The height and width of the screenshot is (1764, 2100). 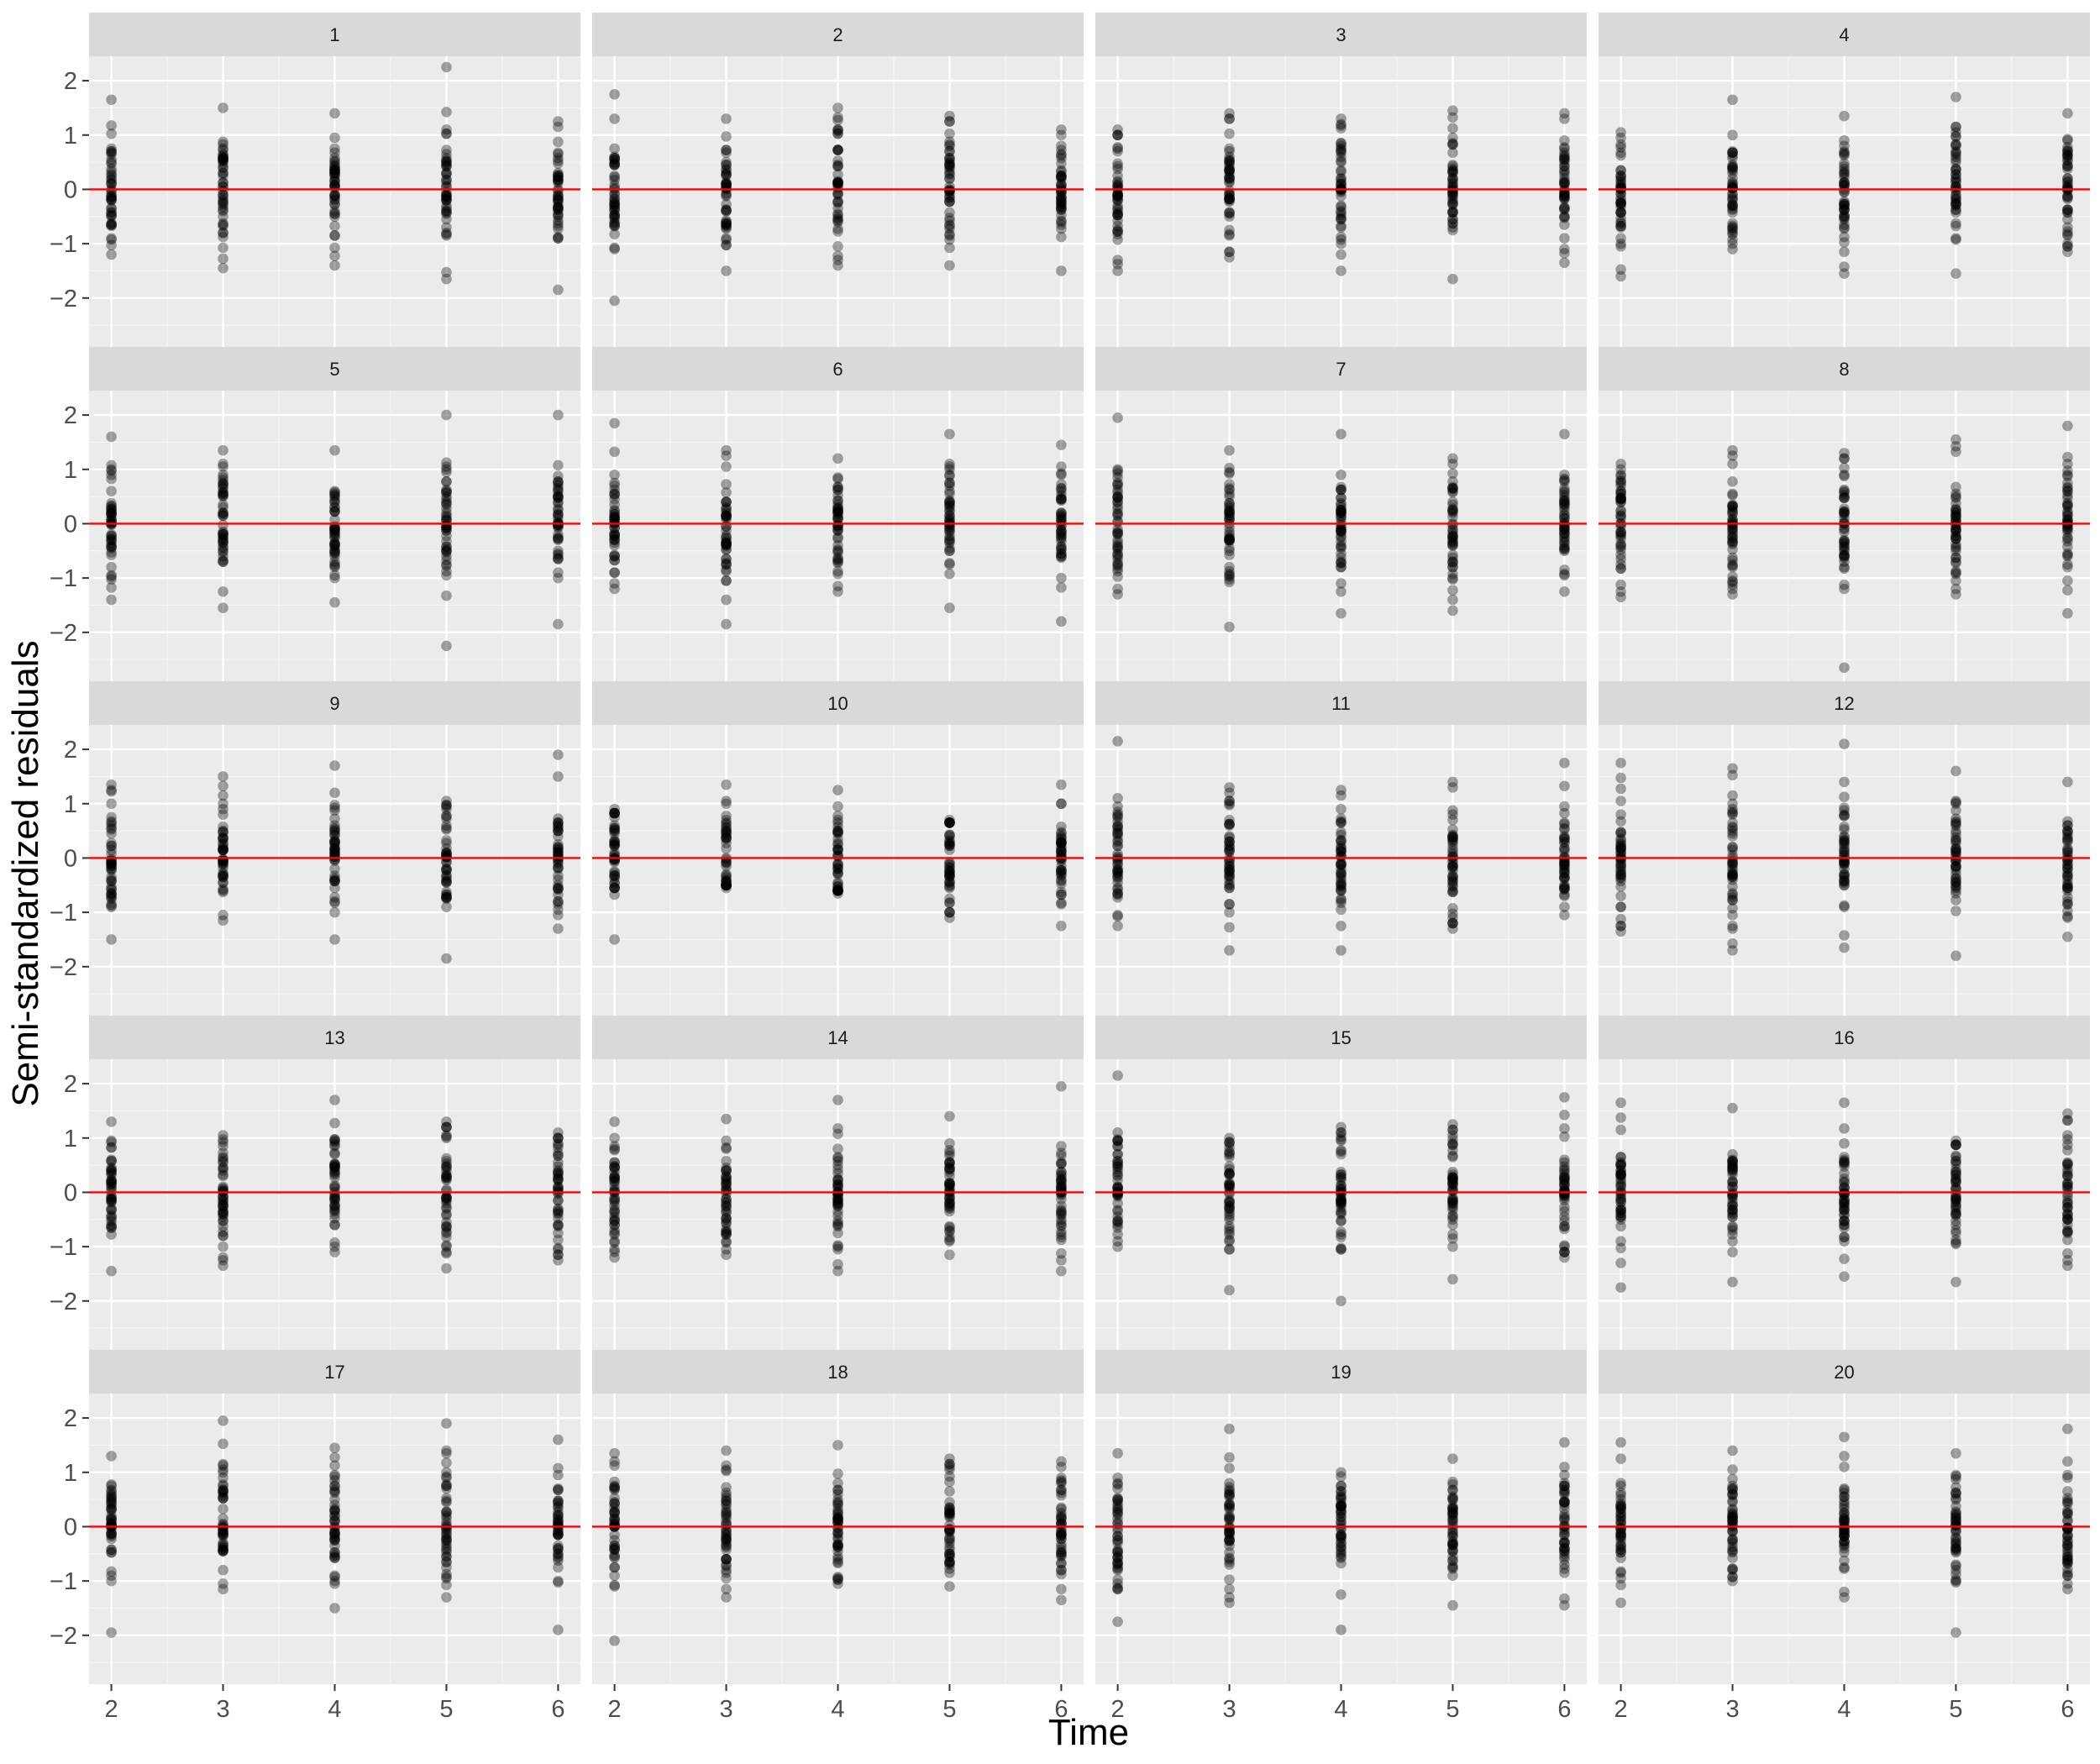 What do you see at coordinates (1341, 34) in the screenshot?
I see `facet-strip-label: 3` at bounding box center [1341, 34].